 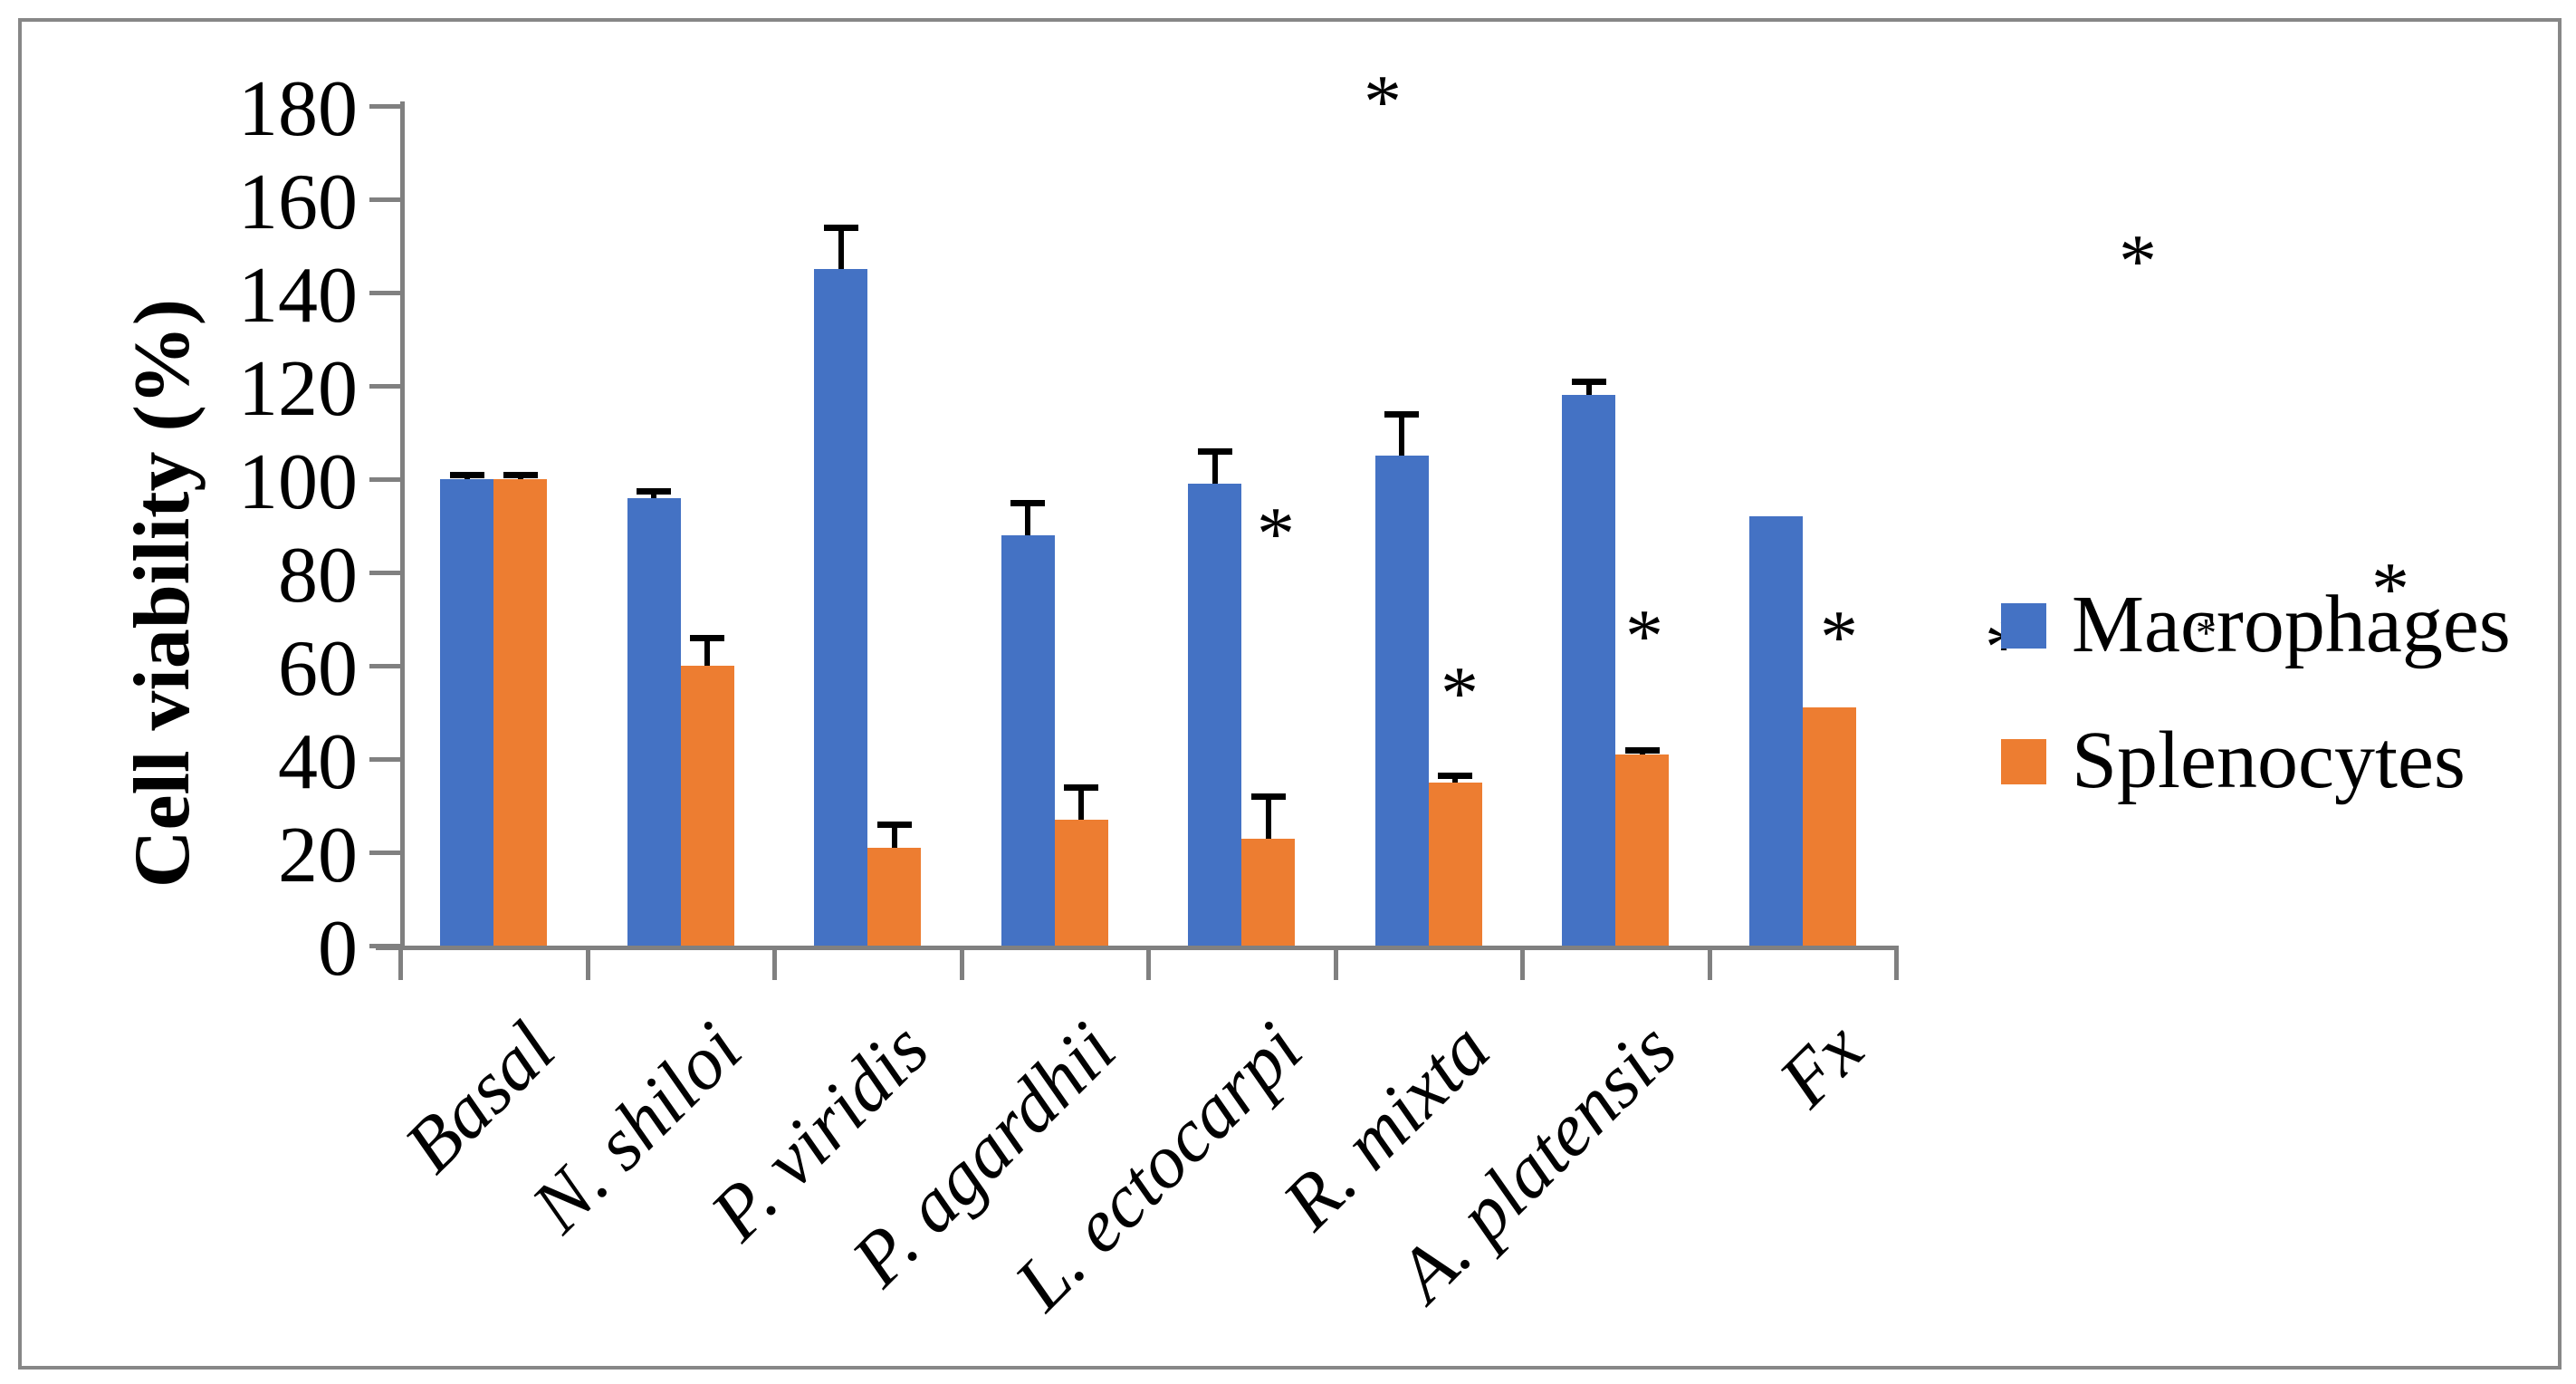 What do you see at coordinates (1137, 948) in the screenshot?
I see `x-axis-line` at bounding box center [1137, 948].